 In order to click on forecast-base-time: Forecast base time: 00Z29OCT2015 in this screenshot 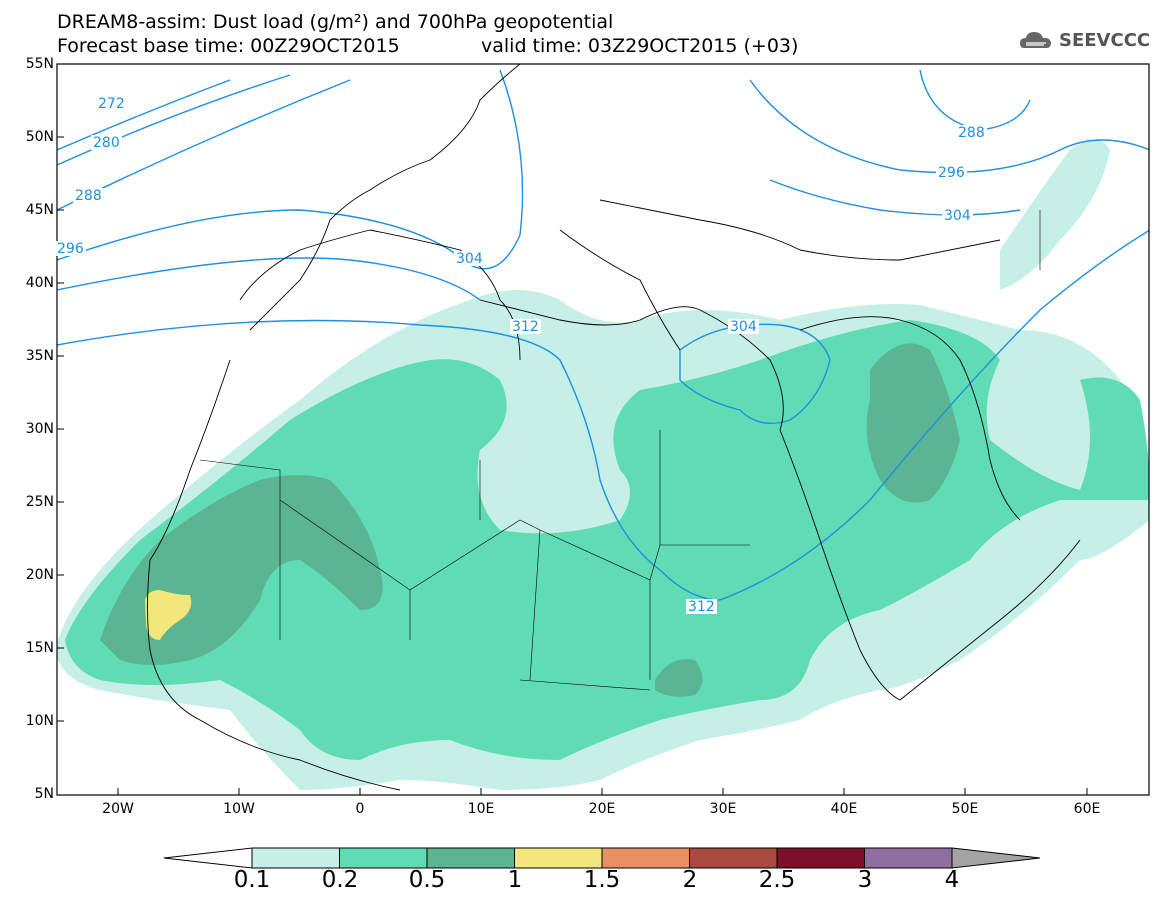, I will do `click(228, 46)`.